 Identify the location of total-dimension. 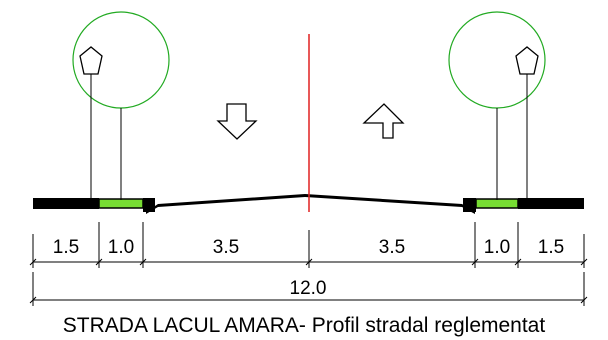
(308, 289).